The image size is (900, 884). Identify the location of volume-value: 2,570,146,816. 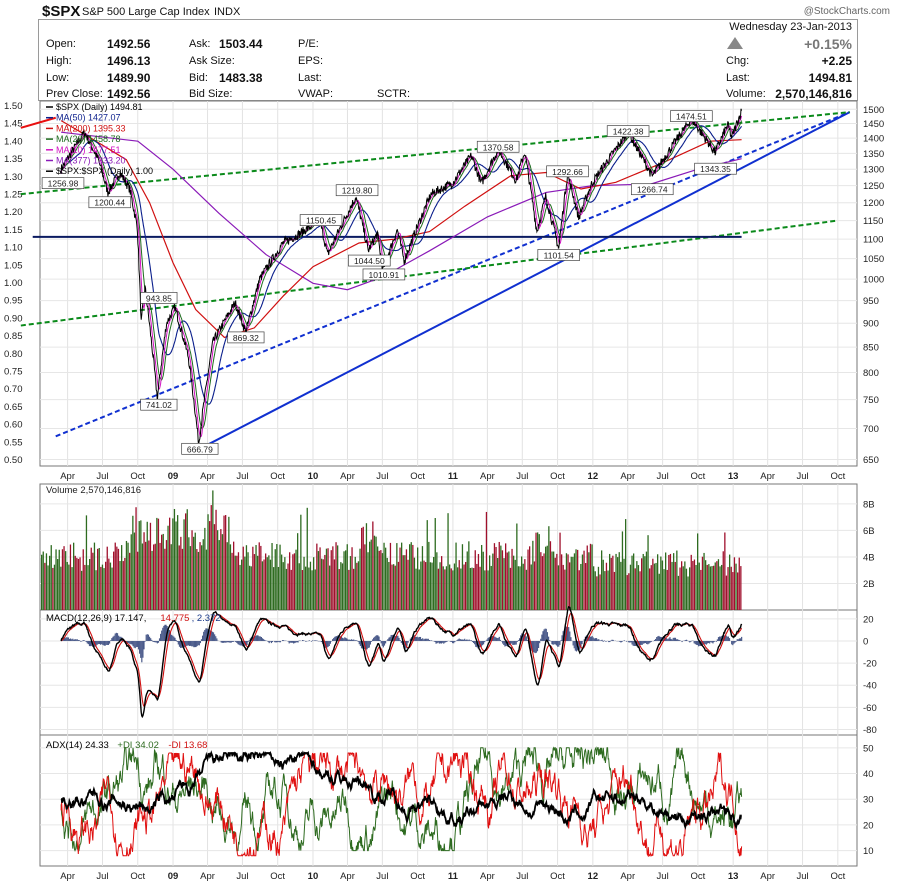
(813, 94).